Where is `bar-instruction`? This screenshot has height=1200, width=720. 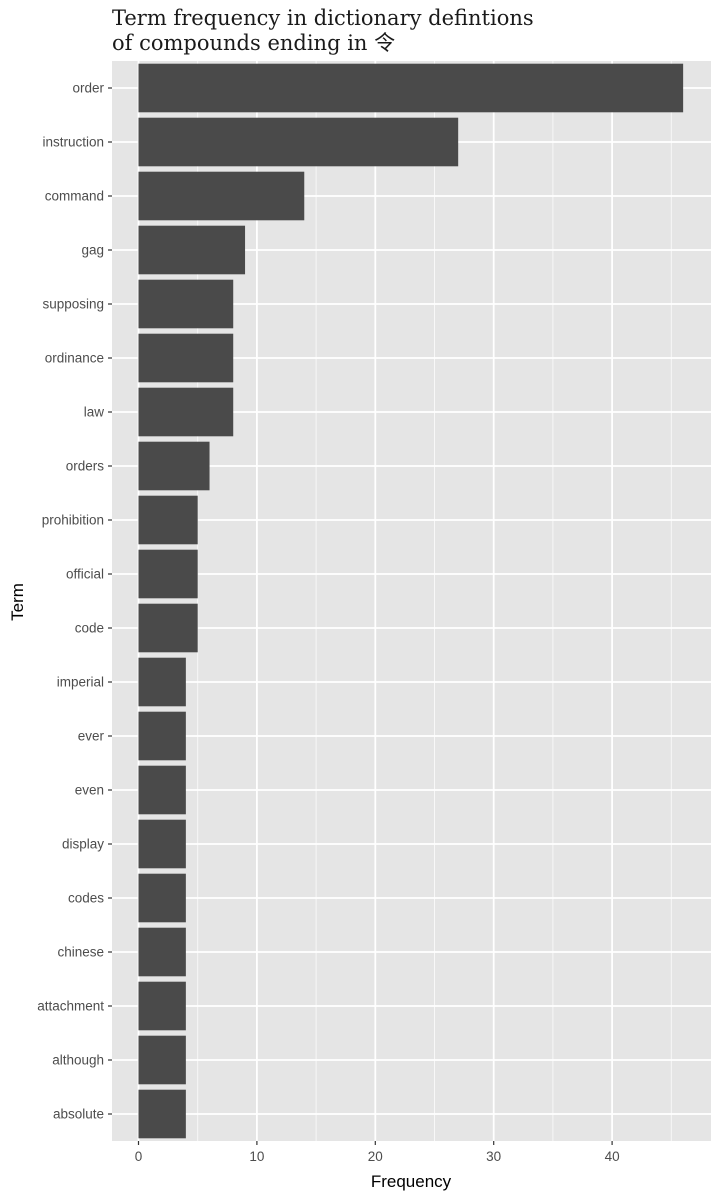
bar-instruction is located at coordinates (298, 142).